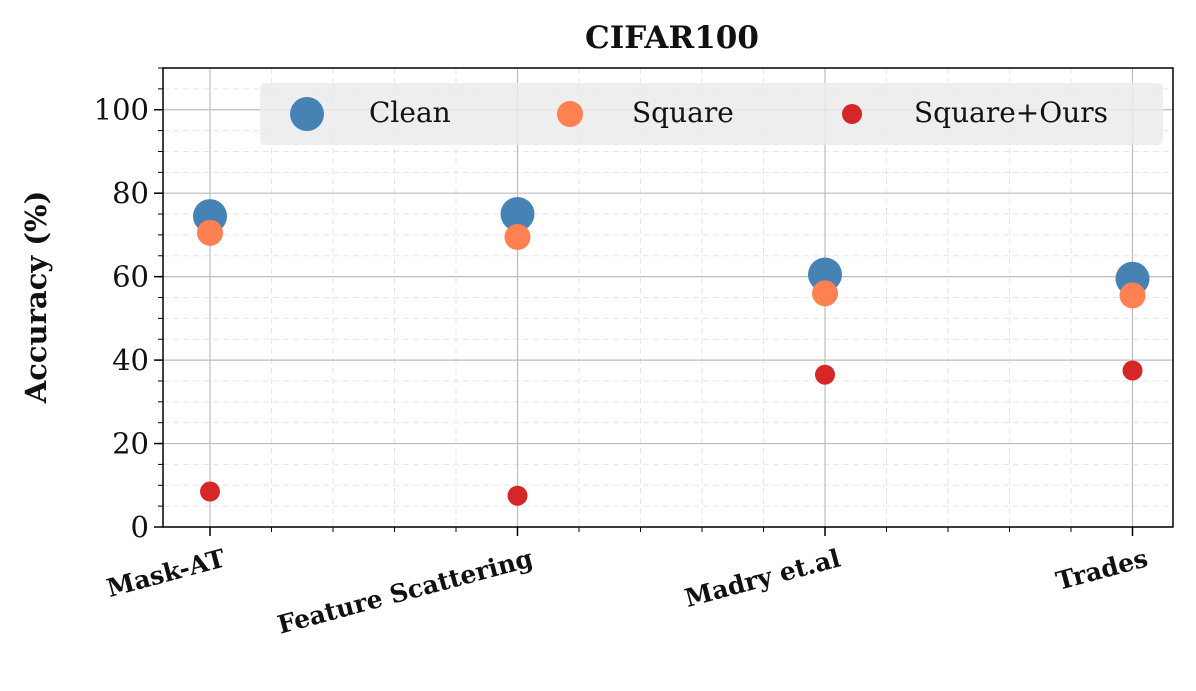 The height and width of the screenshot is (691, 1196). Describe the element at coordinates (1102, 570) in the screenshot. I see `x-tick-label: Trades` at that location.